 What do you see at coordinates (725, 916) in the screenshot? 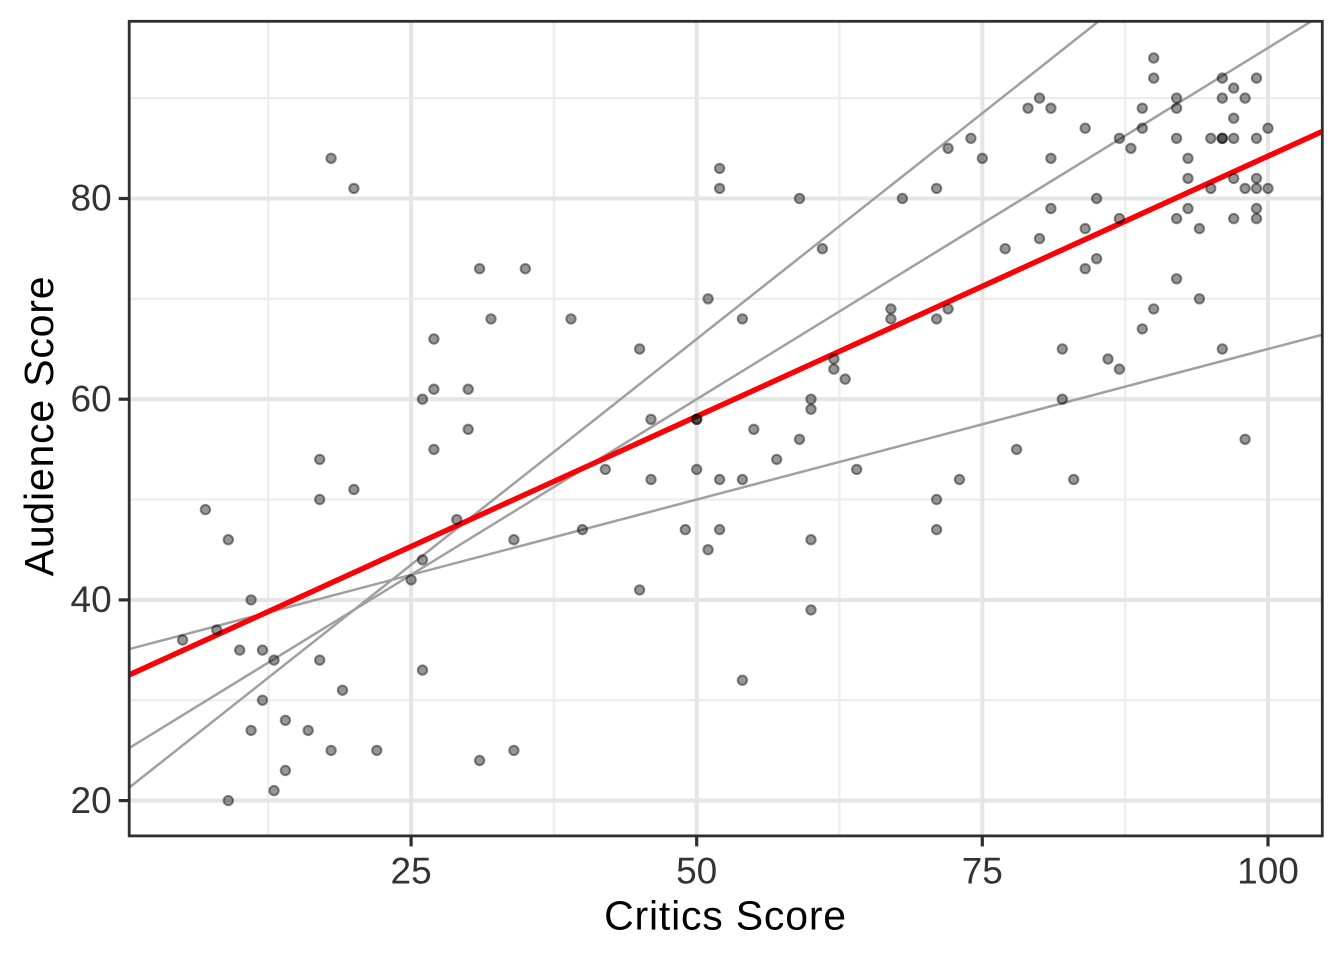
I see `svg-text: Critics Score` at bounding box center [725, 916].